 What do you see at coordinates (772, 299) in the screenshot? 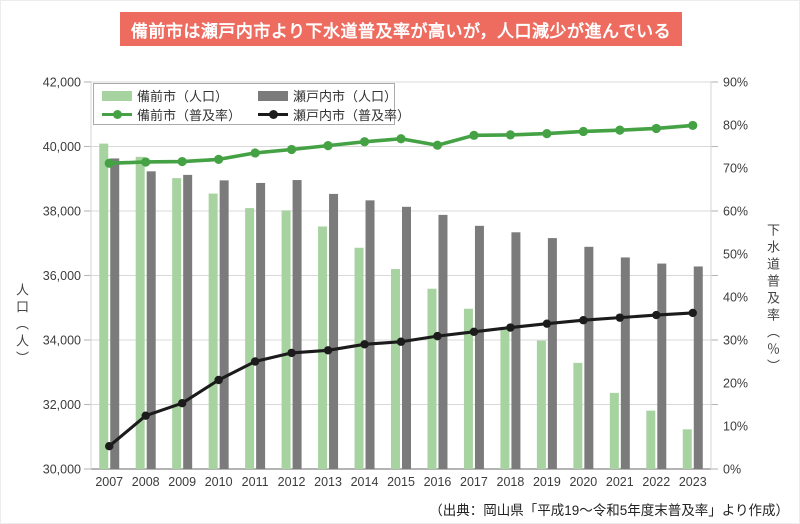
I see `right-axis-title: 下水道普及率（％）` at bounding box center [772, 299].